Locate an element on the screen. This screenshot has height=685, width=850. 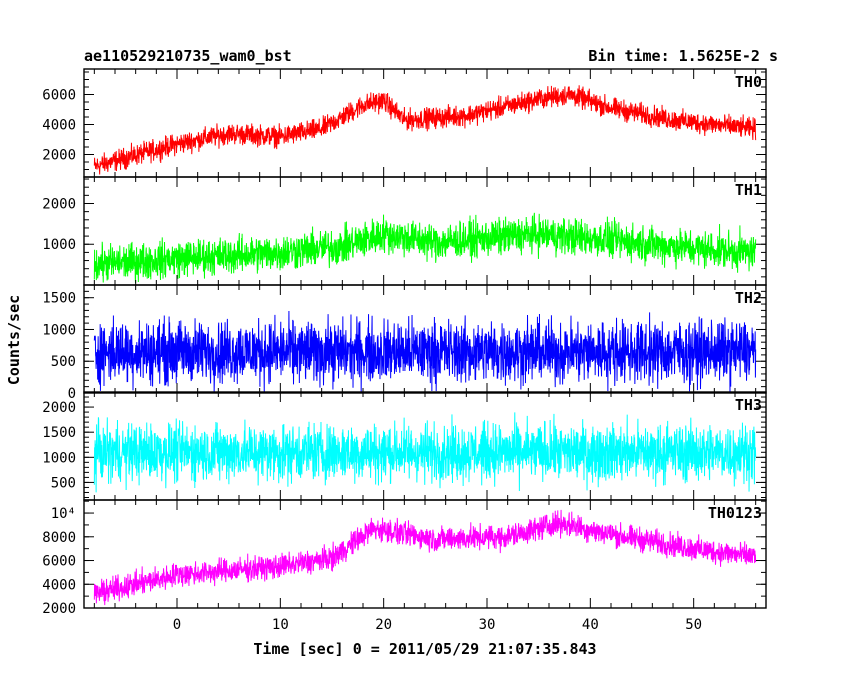
series-line-th2 is located at coordinates (425, 352).